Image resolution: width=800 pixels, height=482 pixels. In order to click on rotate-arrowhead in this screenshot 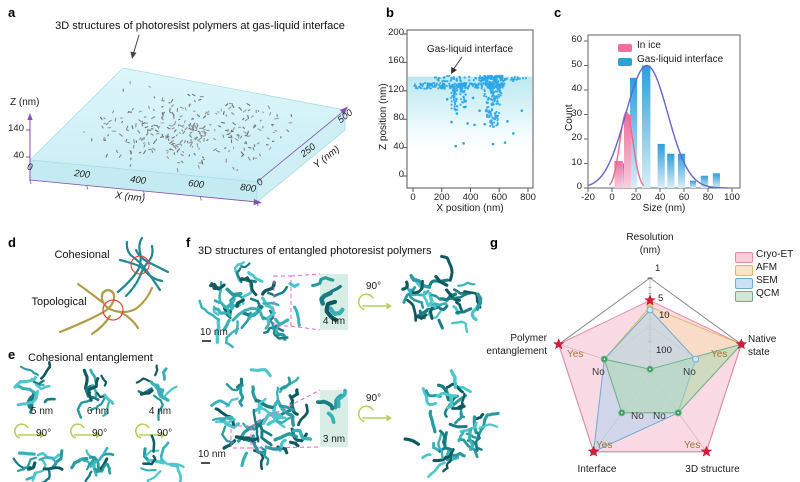, I will do `click(98, 435)`.